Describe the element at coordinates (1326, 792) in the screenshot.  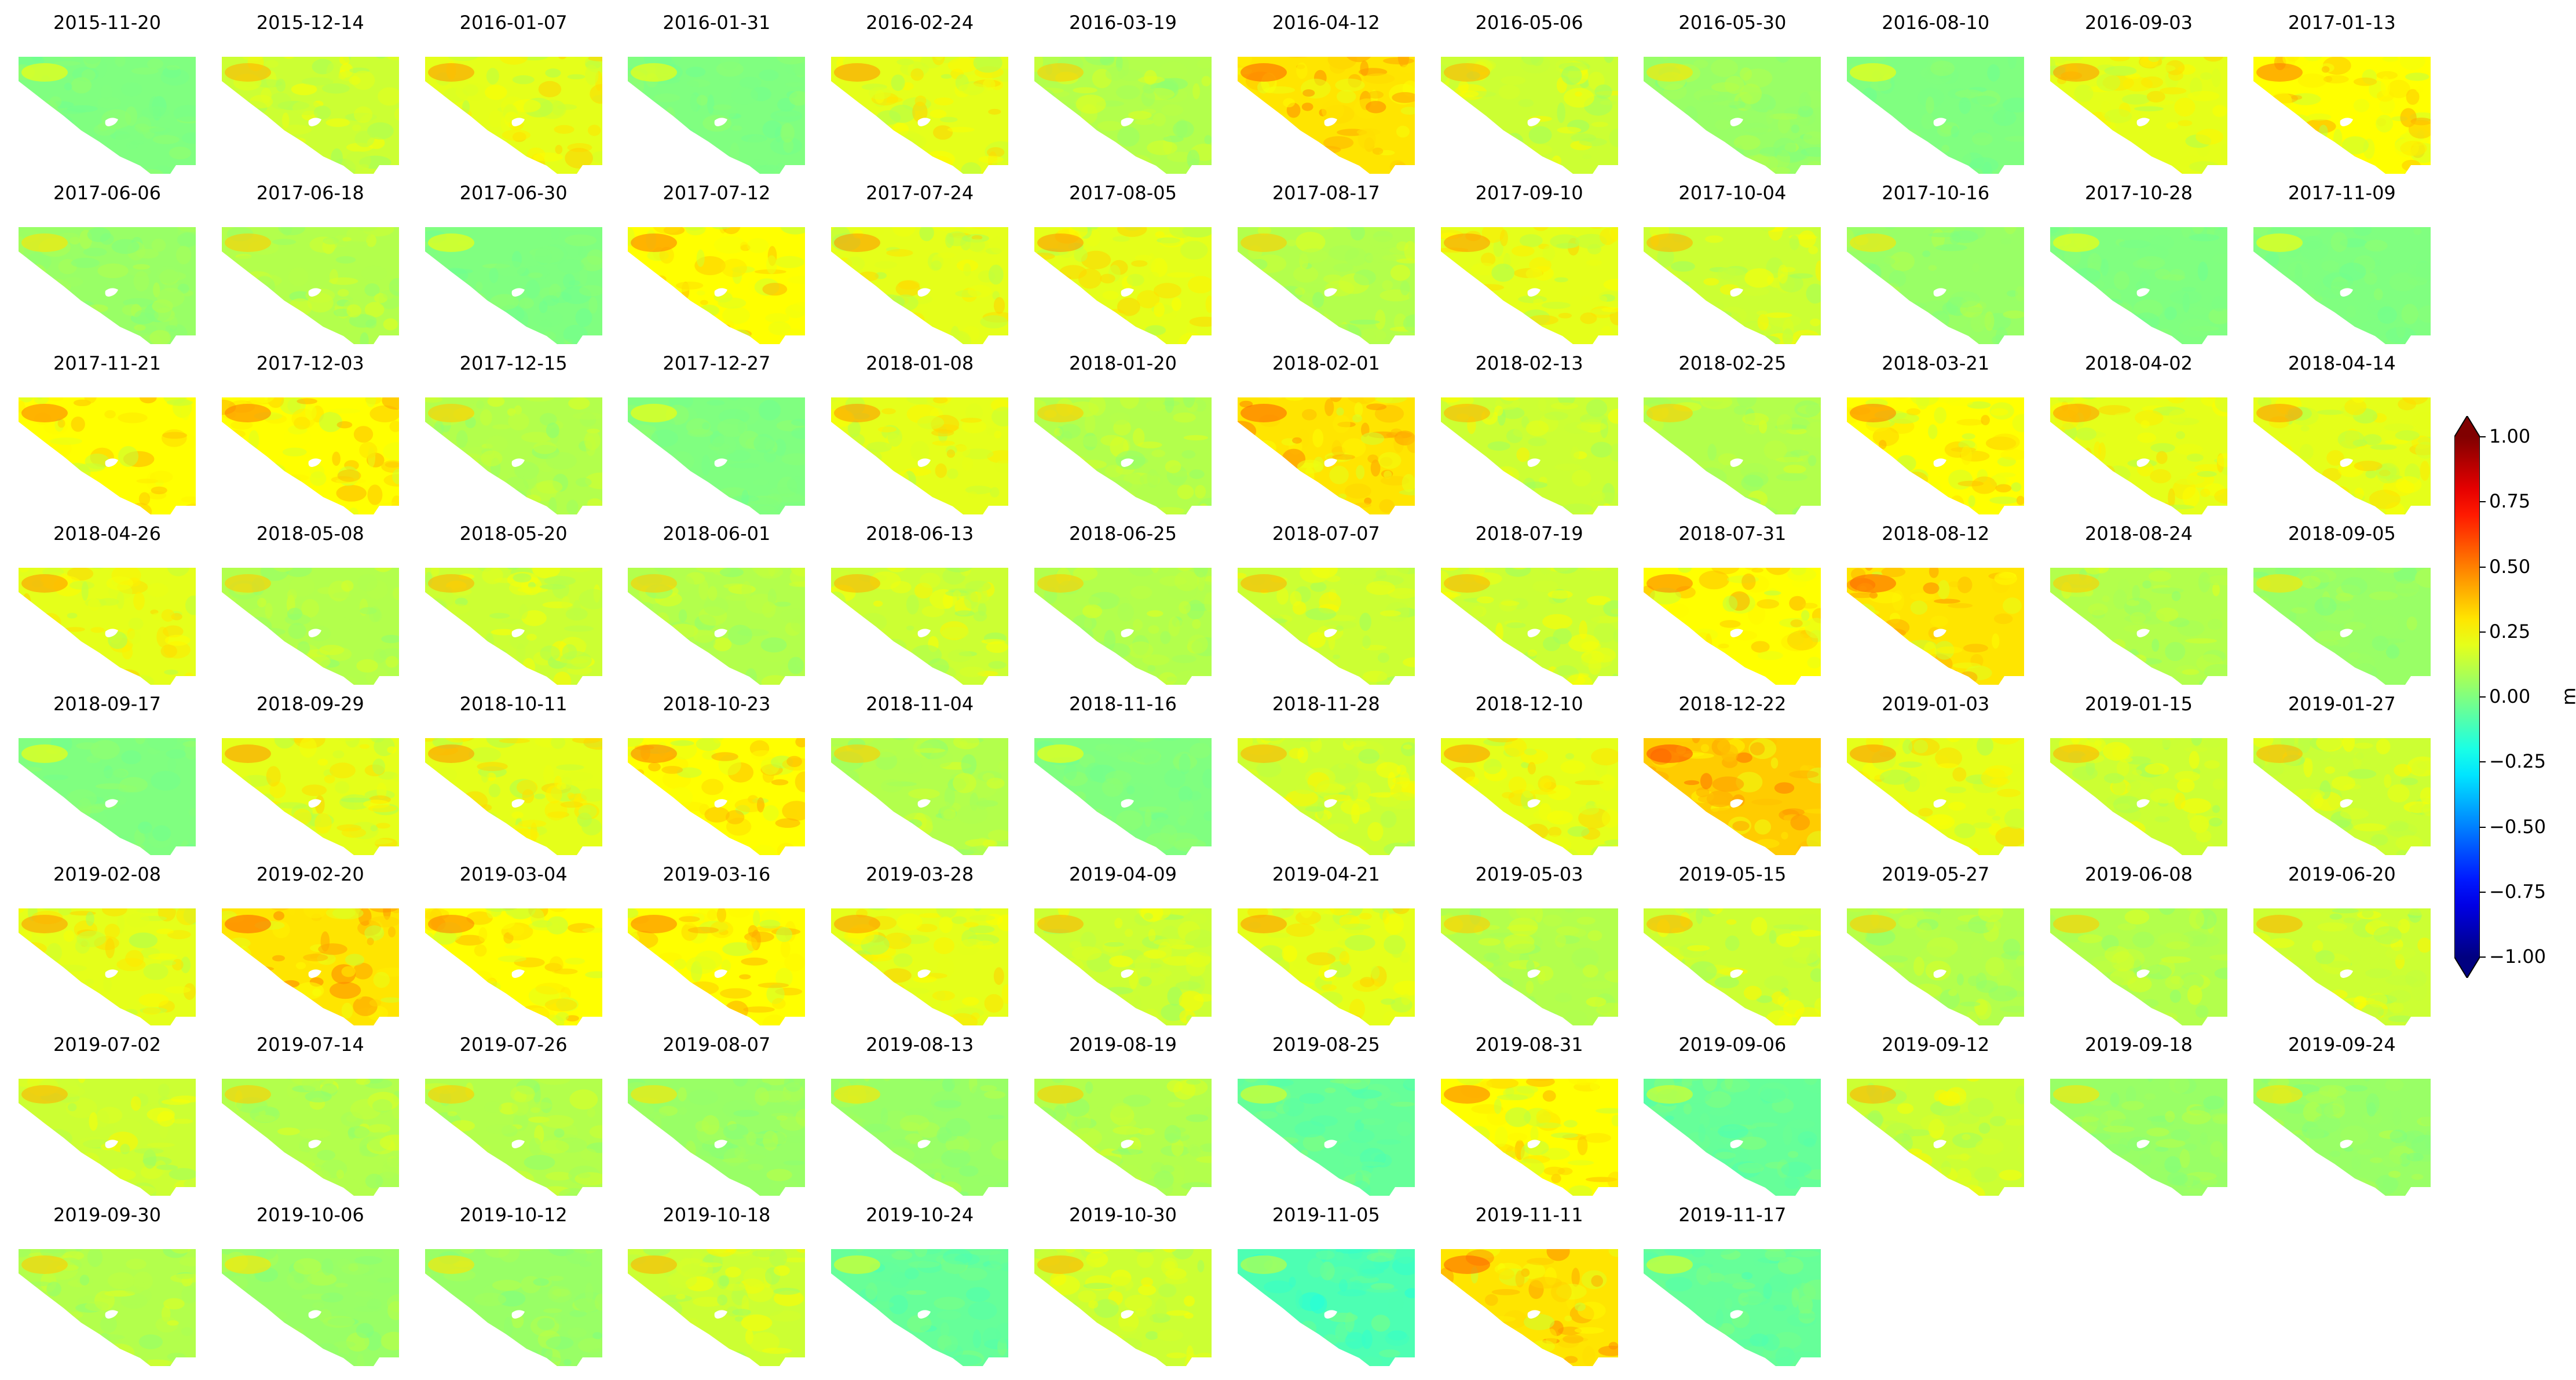
I see `displacement-map-panel` at that location.